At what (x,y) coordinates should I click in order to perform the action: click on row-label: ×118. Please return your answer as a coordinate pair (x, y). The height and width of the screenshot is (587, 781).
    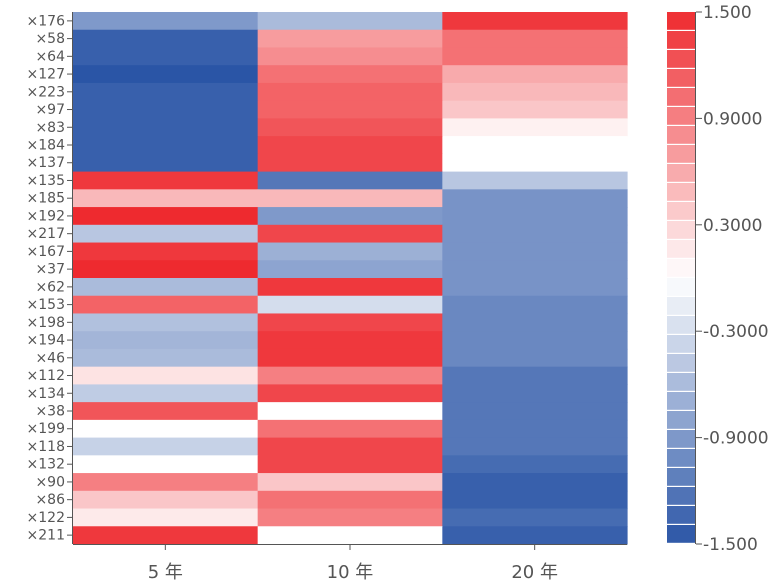
    Looking at the image, I should click on (46, 447).